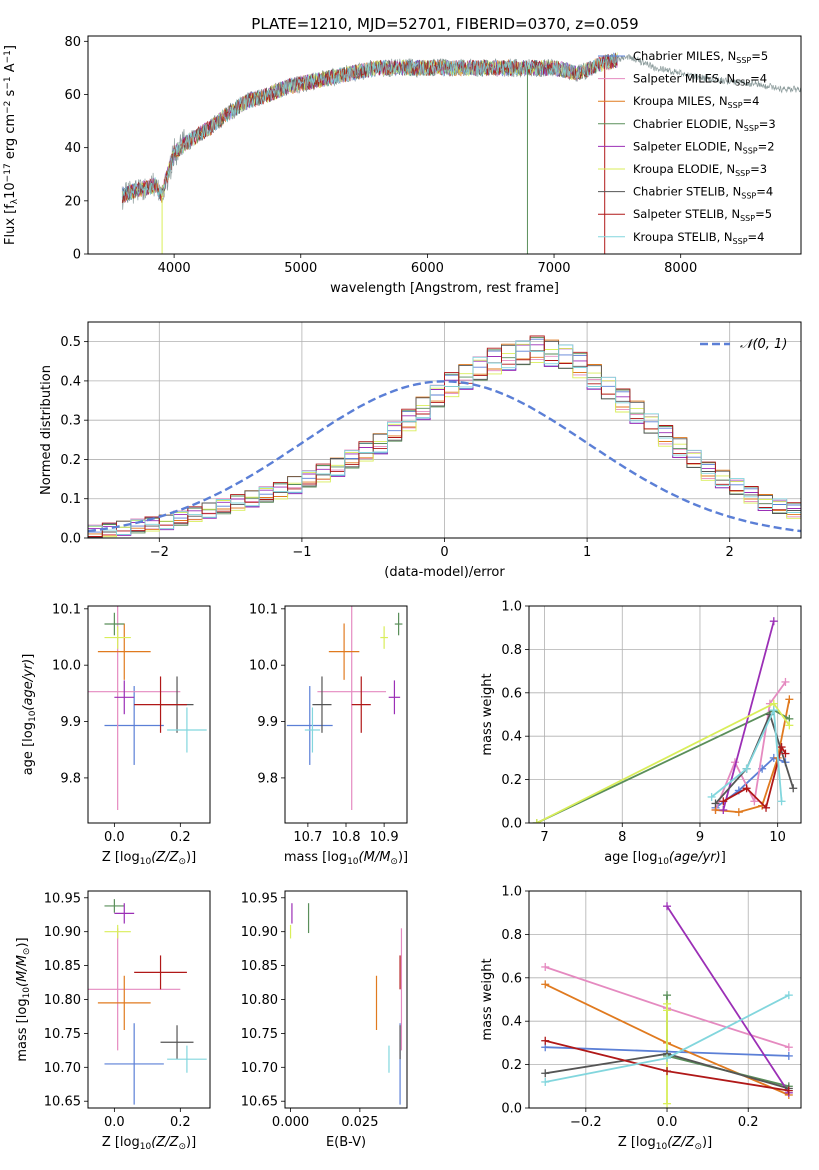 The height and width of the screenshot is (1170, 819). I want to click on axis-label-part: λ, so click(15, 201).